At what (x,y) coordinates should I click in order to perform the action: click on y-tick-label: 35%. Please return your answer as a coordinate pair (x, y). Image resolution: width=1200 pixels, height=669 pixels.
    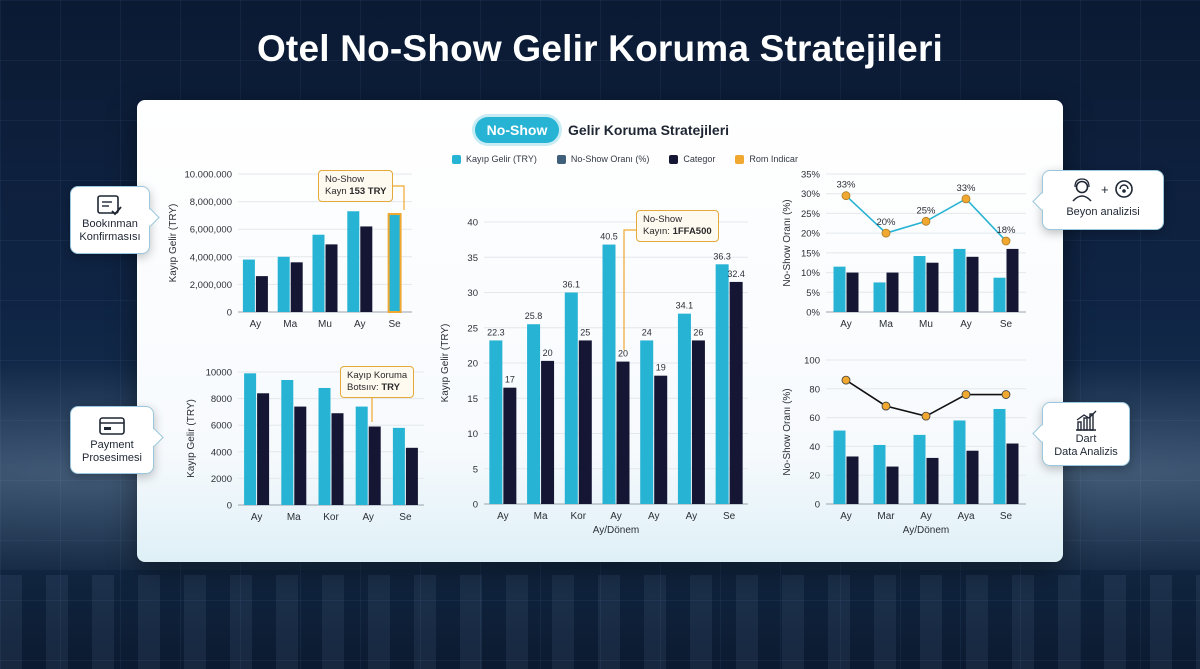
    Looking at the image, I should click on (811, 175).